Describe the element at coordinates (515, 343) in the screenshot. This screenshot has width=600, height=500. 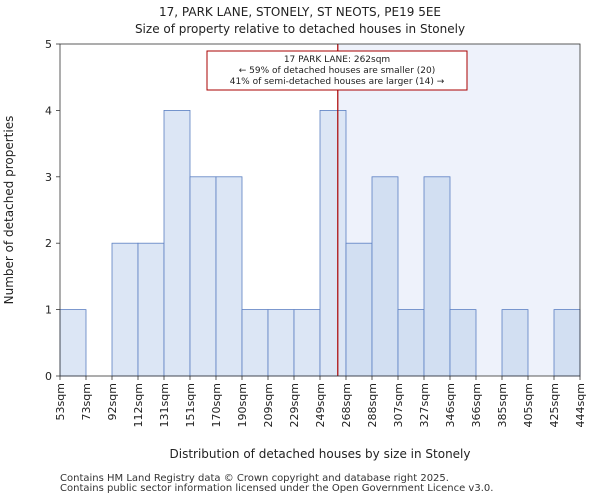
I see `bar-385sqm` at that location.